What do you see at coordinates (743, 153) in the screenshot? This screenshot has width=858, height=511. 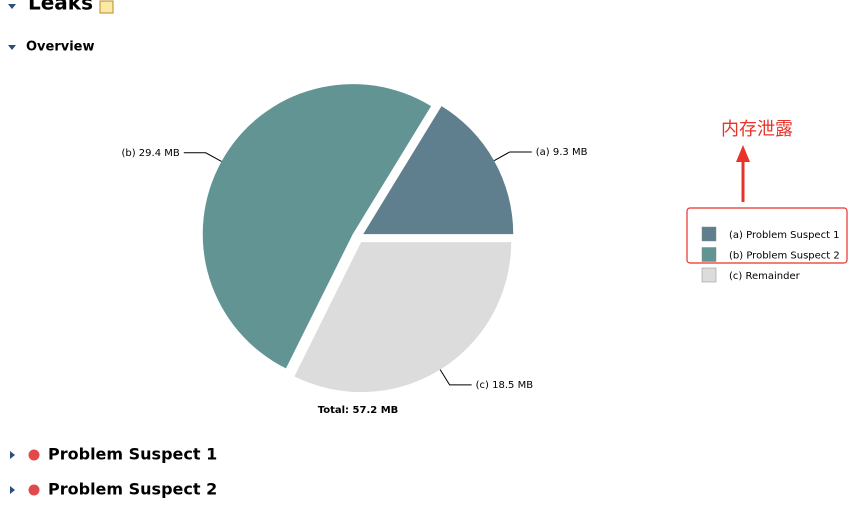 I see `annotation-arrowhead` at bounding box center [743, 153].